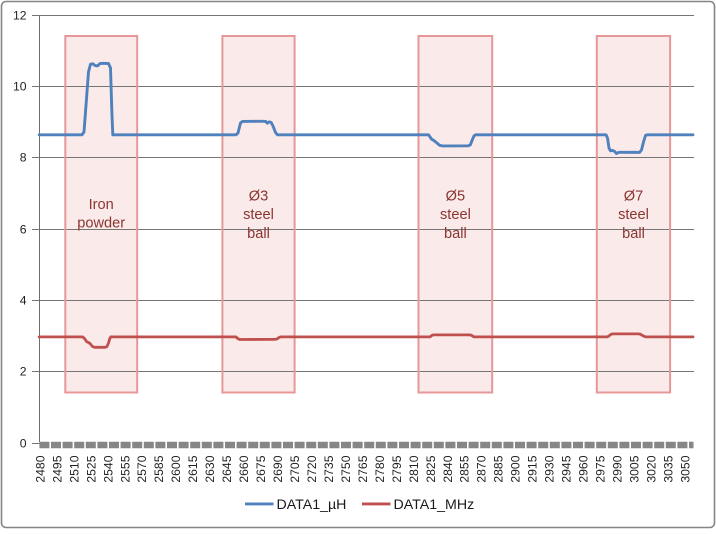 This screenshot has height=534, width=716. I want to click on svg-text: 2675, so click(261, 468).